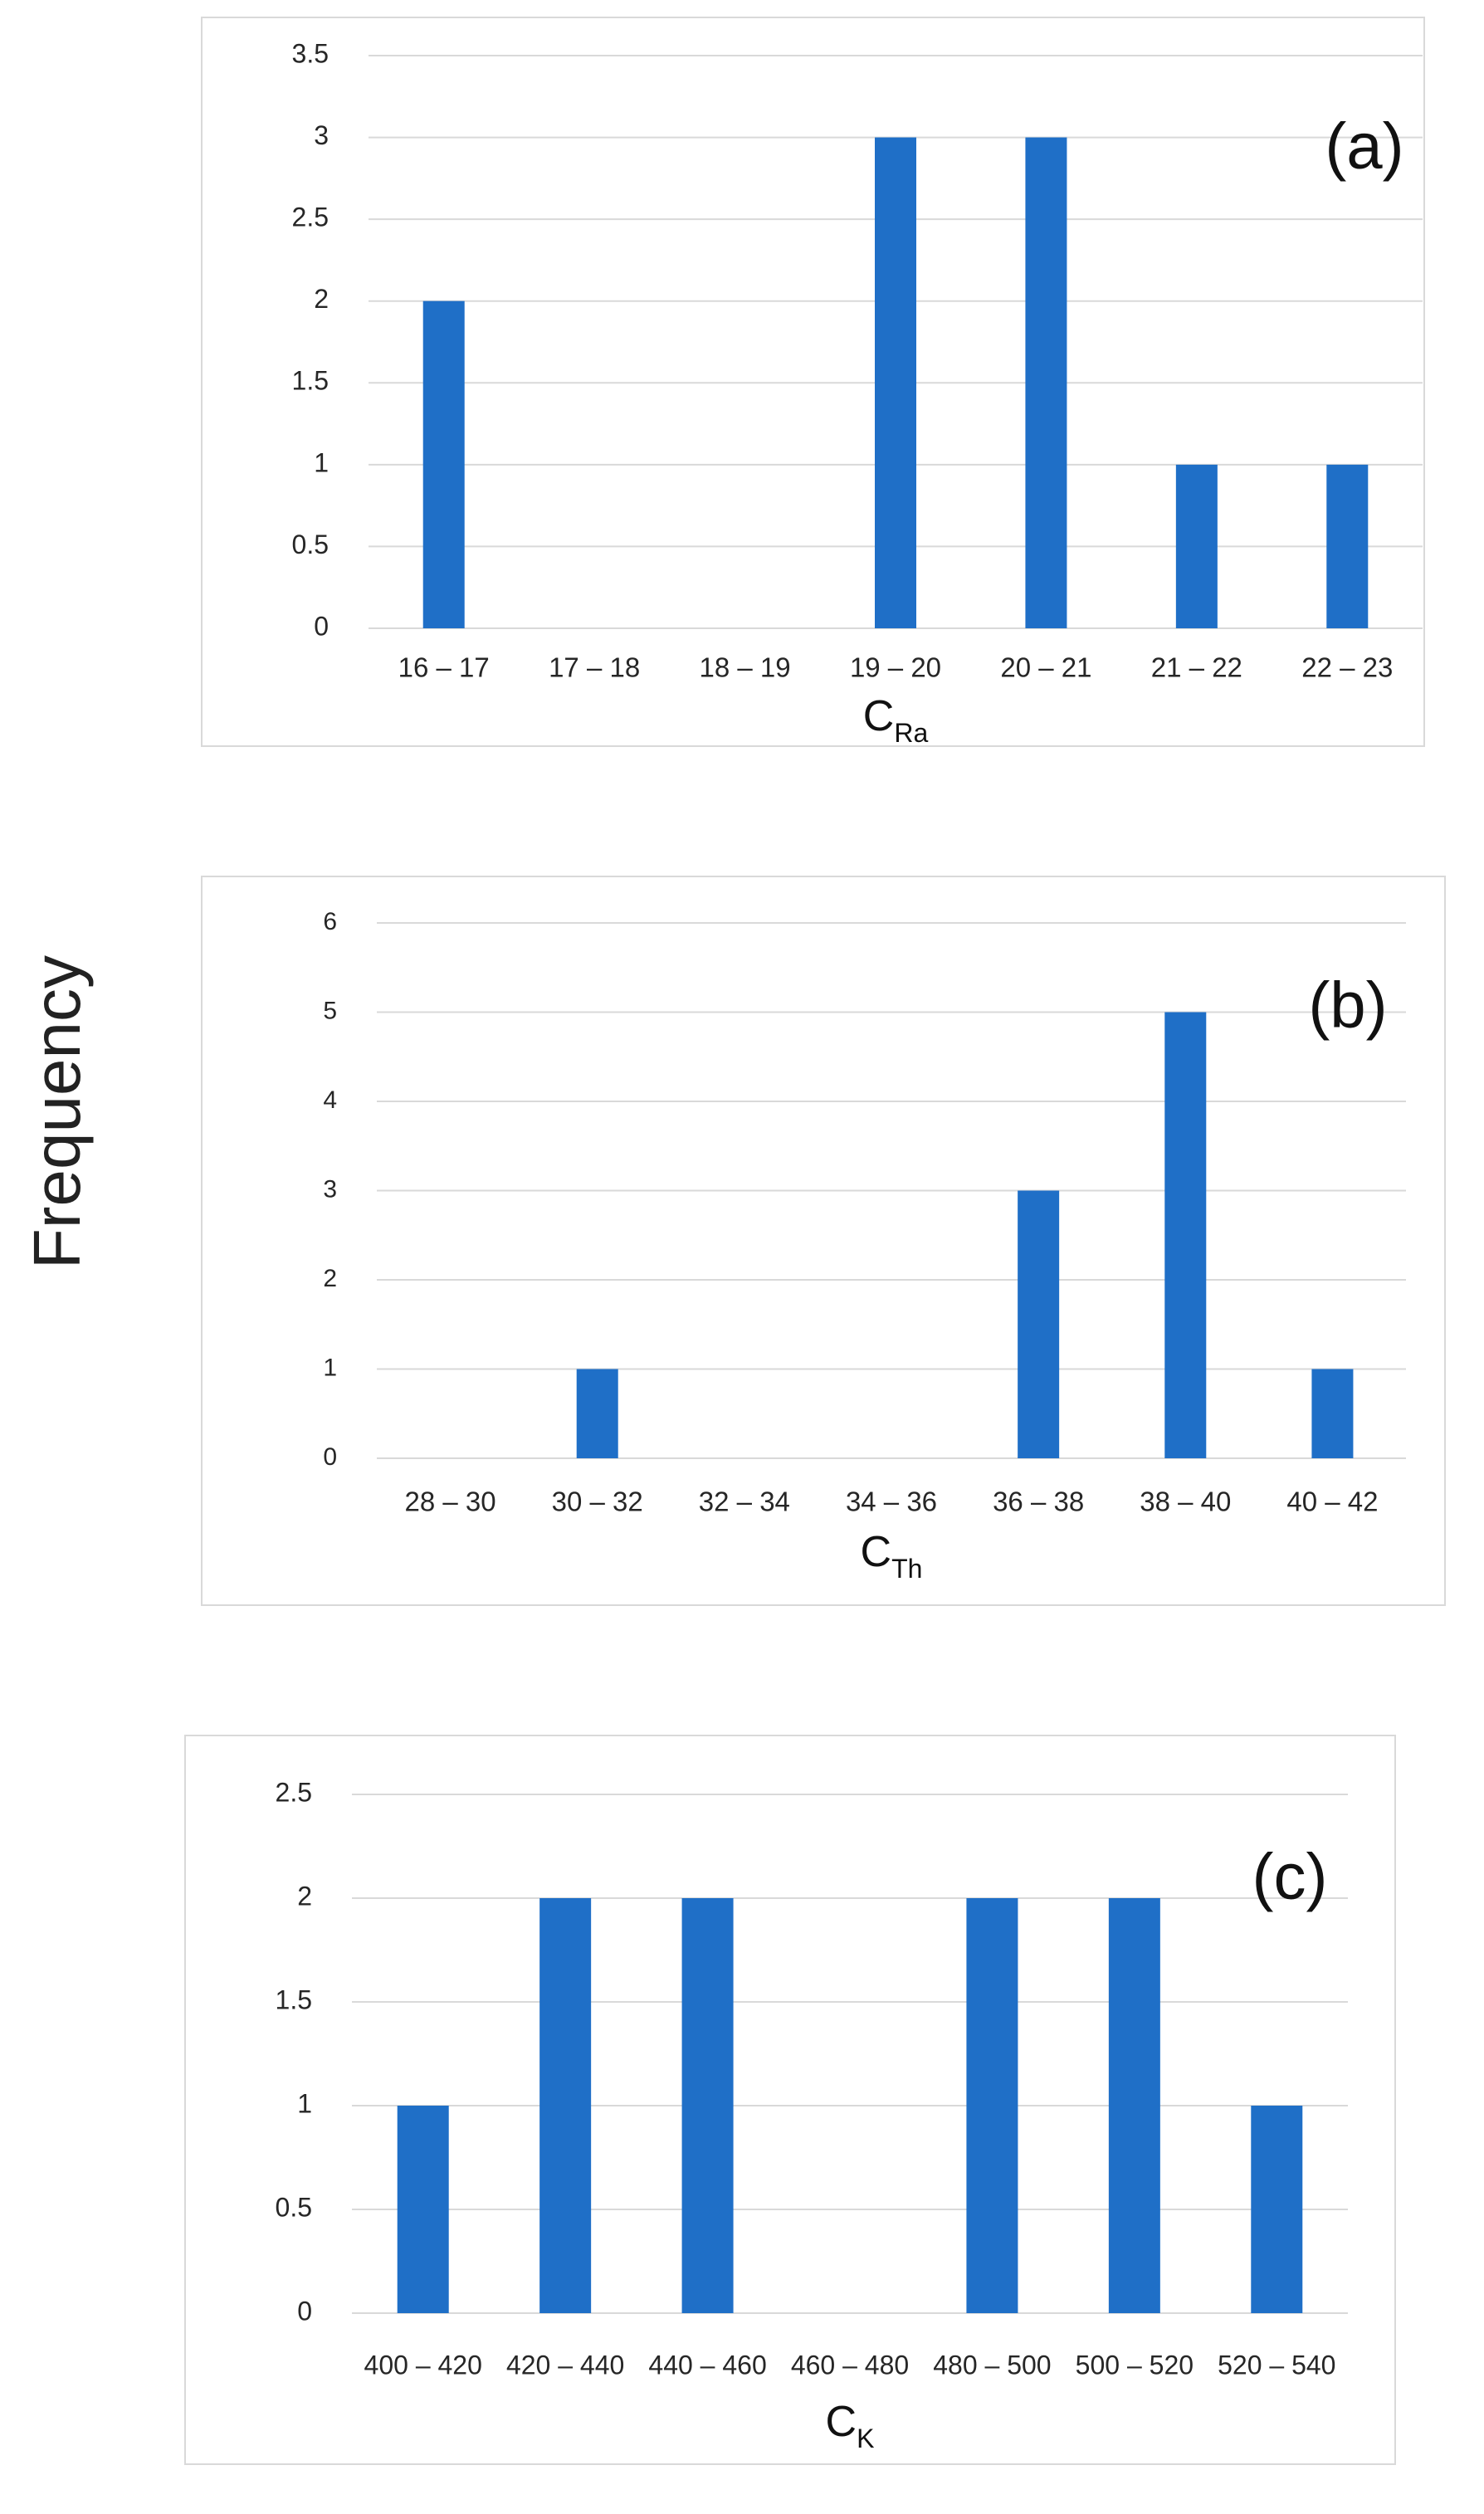  I want to click on panel-label: (b), so click(1347, 1005).